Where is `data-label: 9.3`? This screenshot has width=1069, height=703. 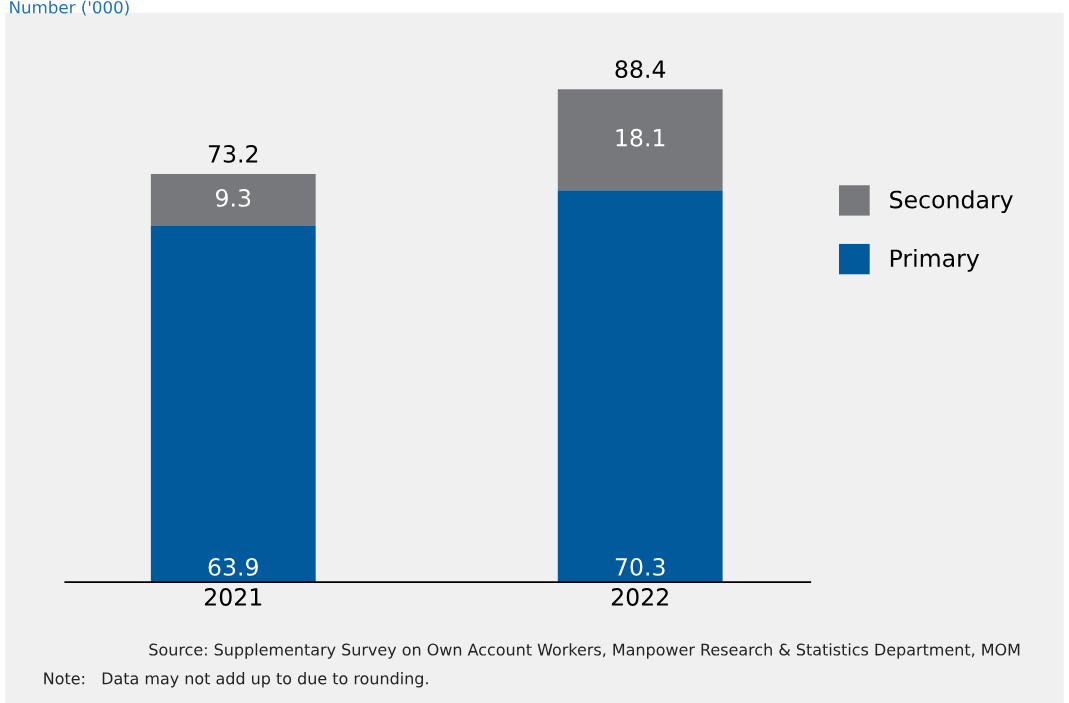 data-label: 9.3 is located at coordinates (233, 197).